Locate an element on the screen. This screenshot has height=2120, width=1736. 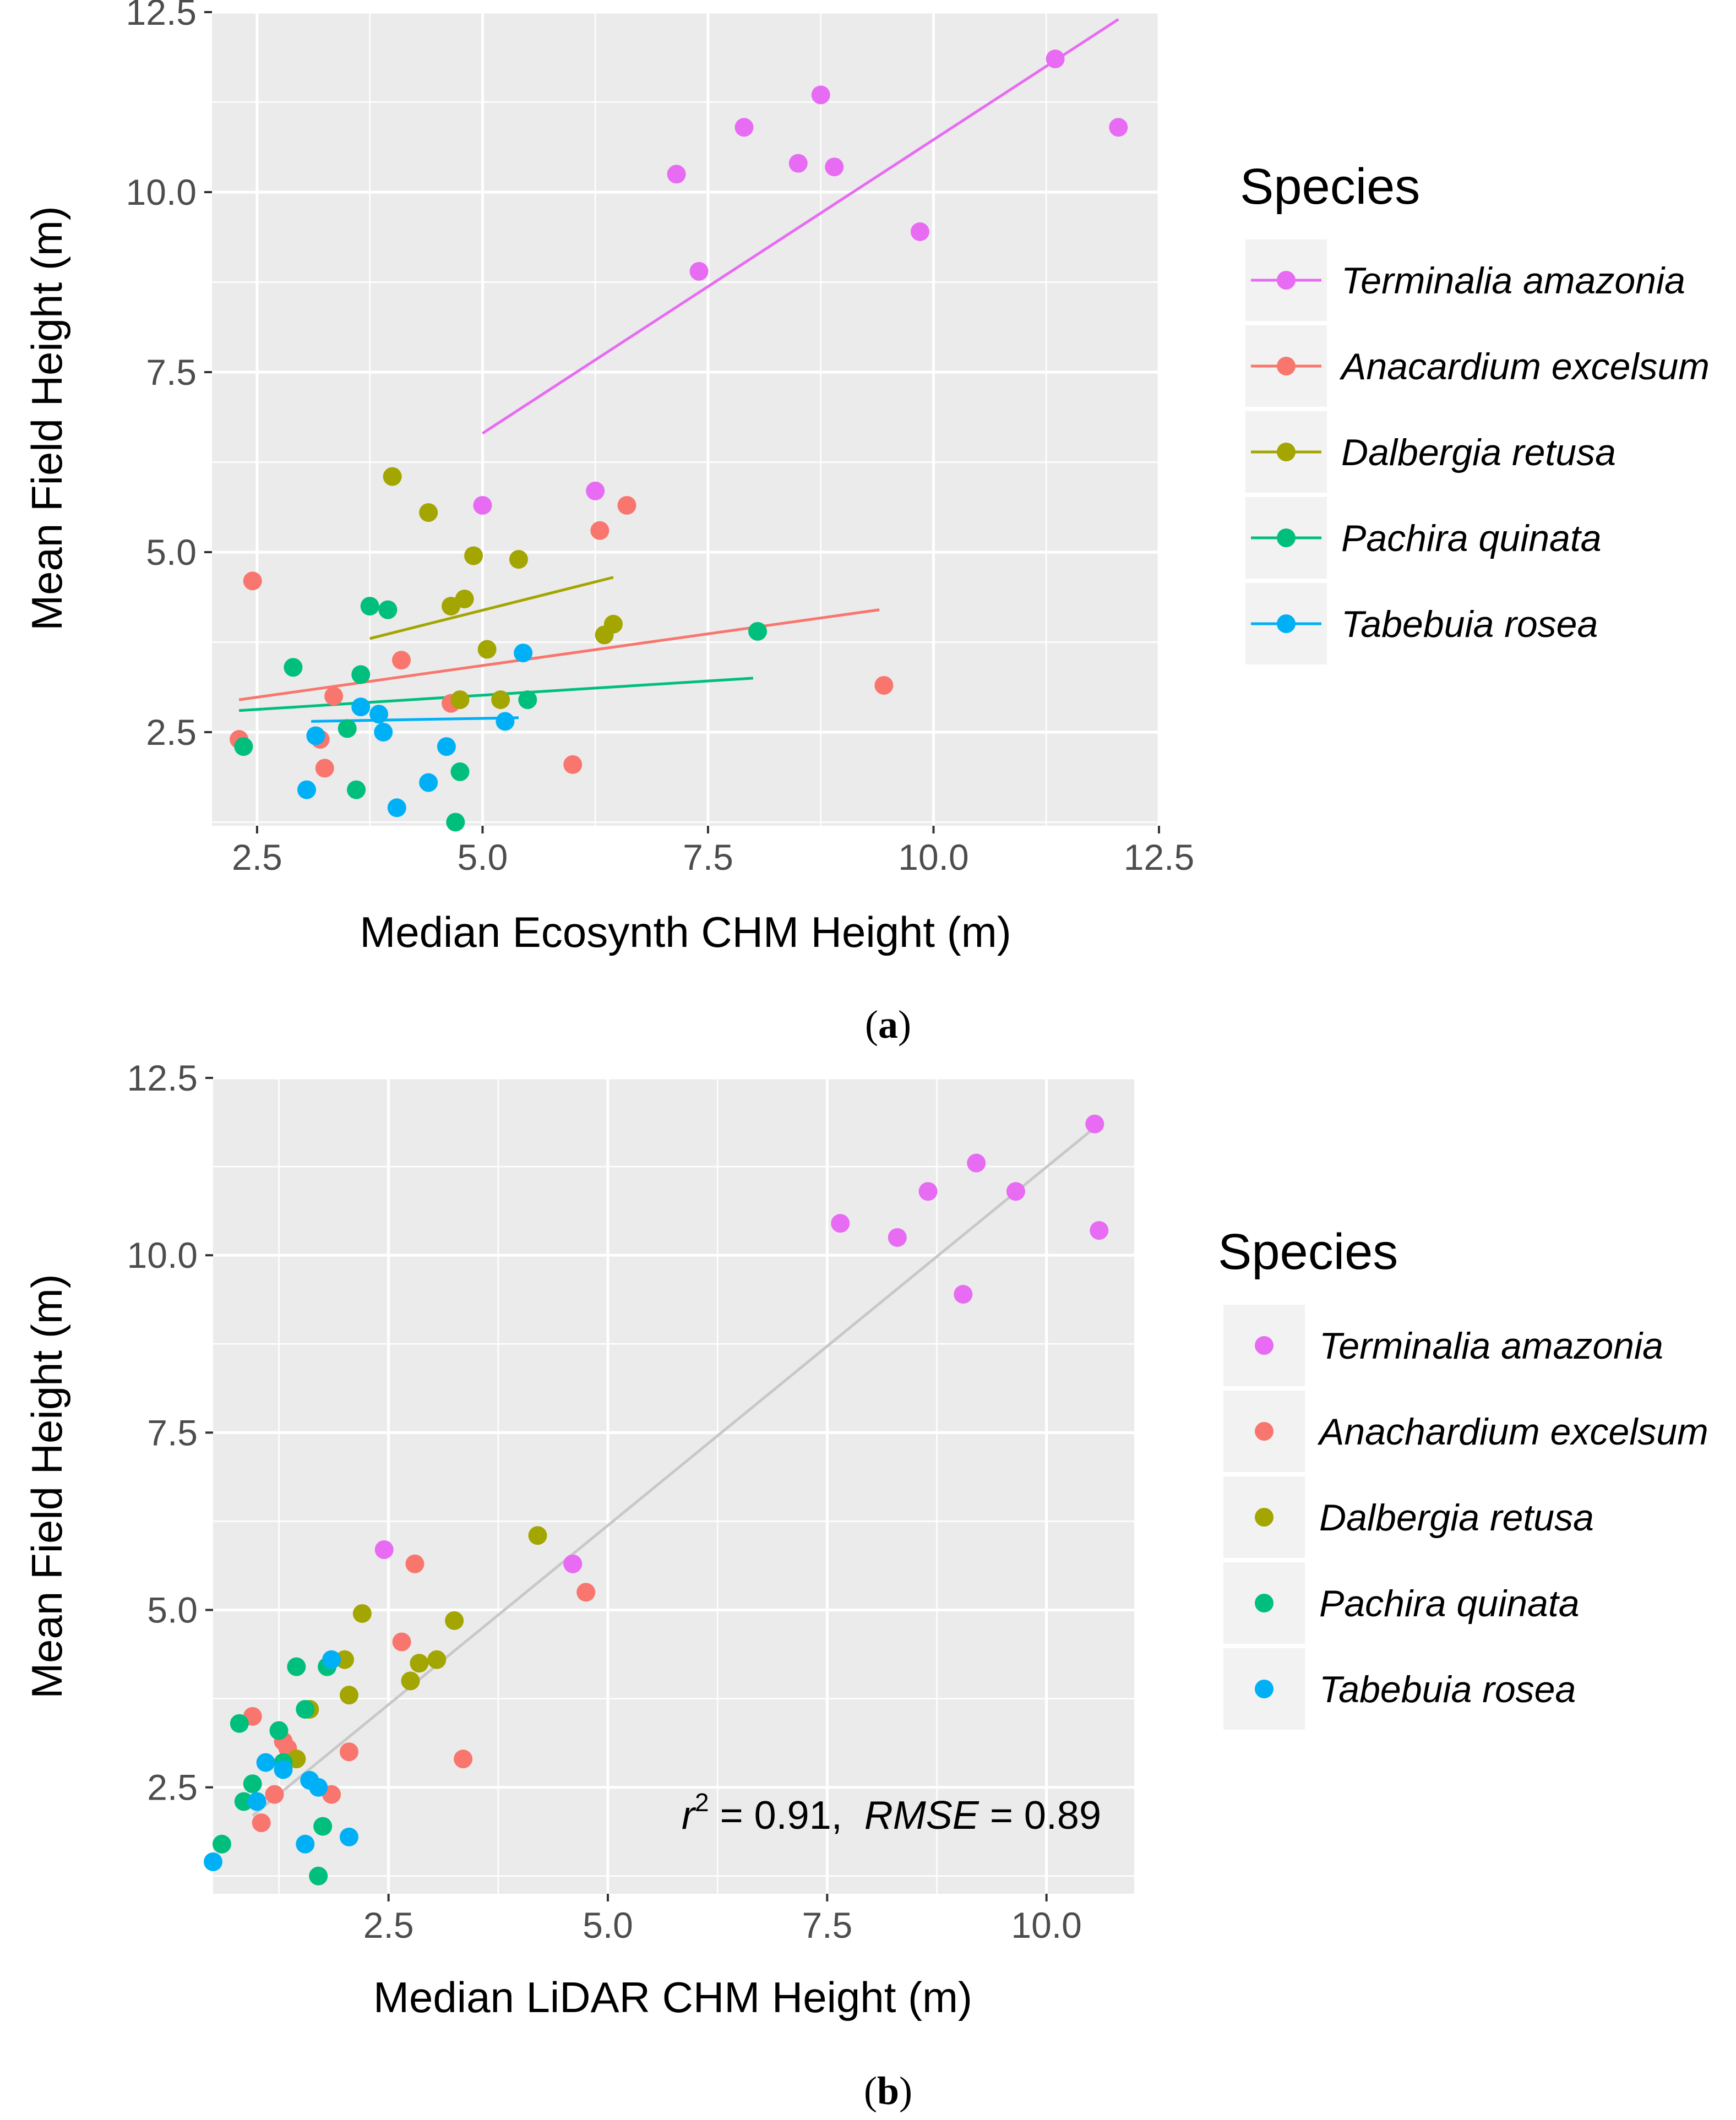
caption-b: (b) is located at coordinates (888, 2091).